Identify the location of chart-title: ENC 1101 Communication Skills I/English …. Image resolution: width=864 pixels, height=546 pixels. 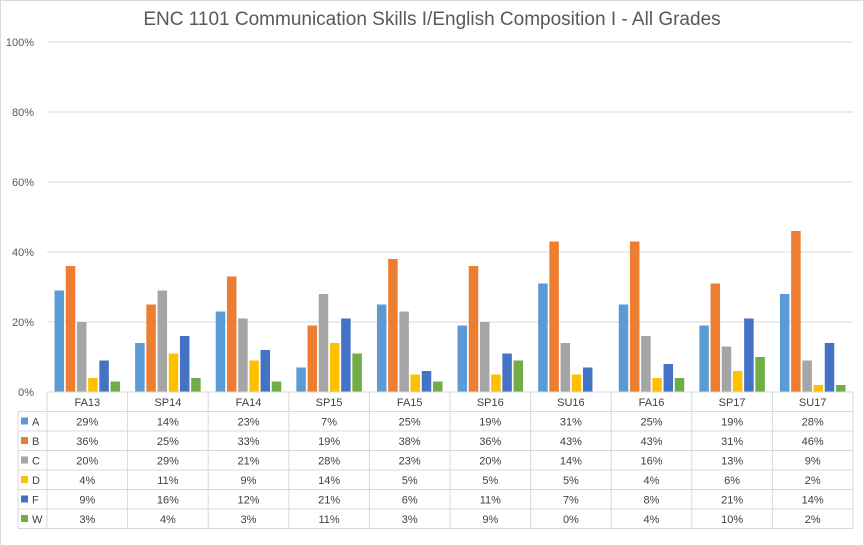
(432, 19).